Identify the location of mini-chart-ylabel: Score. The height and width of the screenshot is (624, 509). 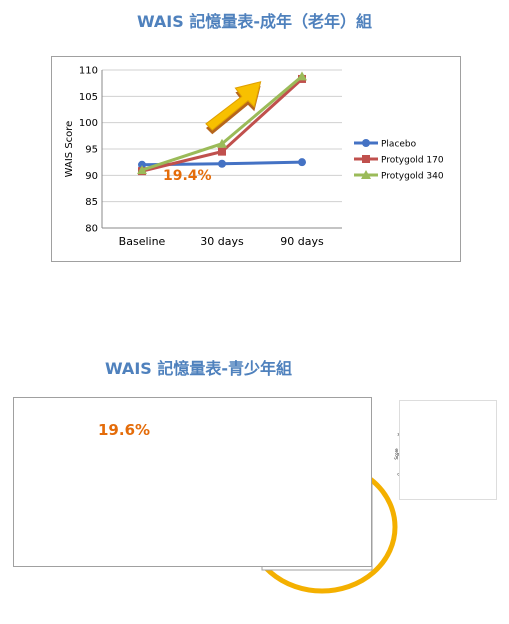
(396, 454).